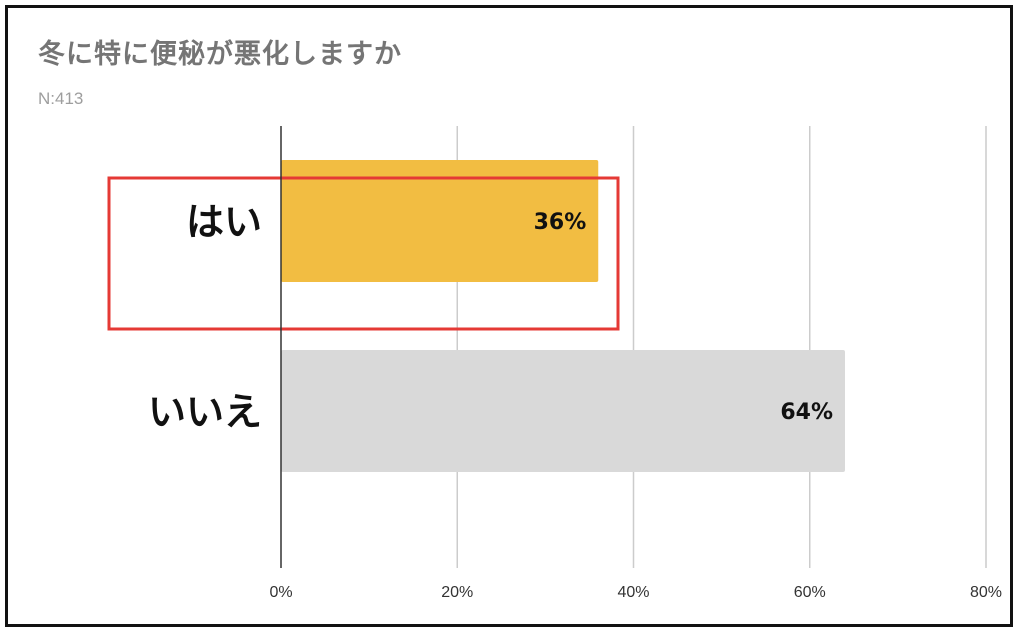  I want to click on x-tick-label: 0%, so click(280, 592).